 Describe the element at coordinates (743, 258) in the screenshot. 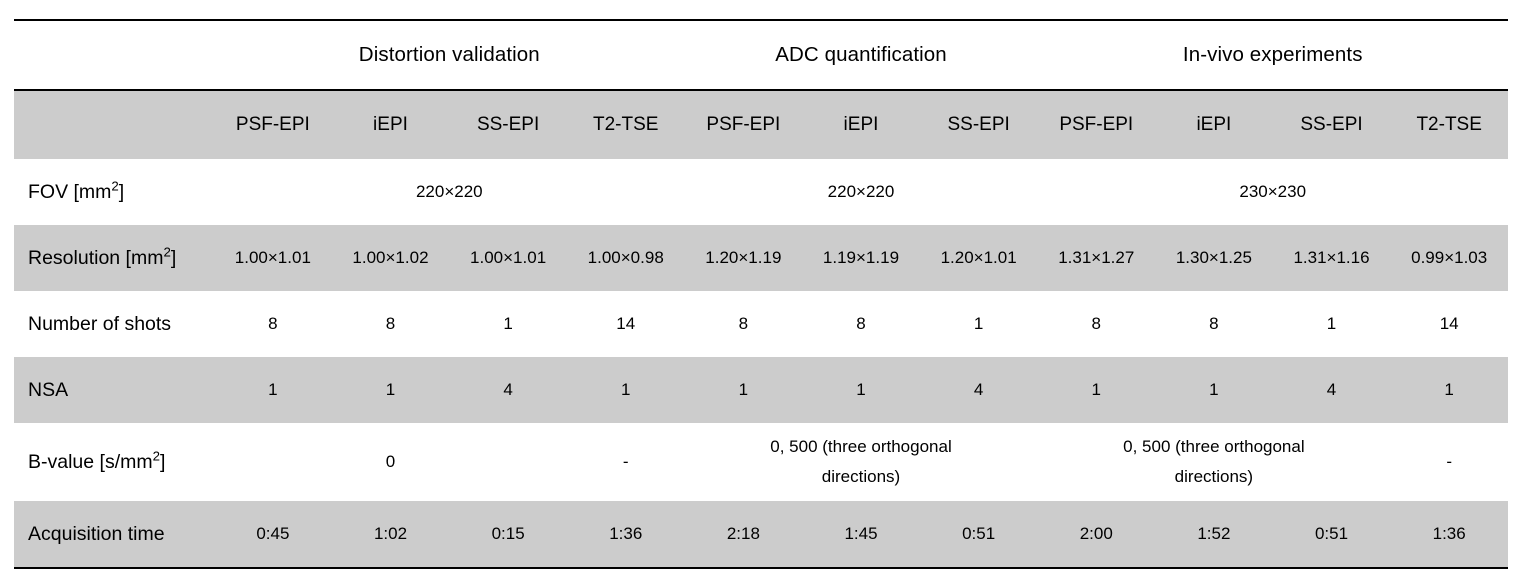

I see `table-cell: 1.20×1.19` at that location.